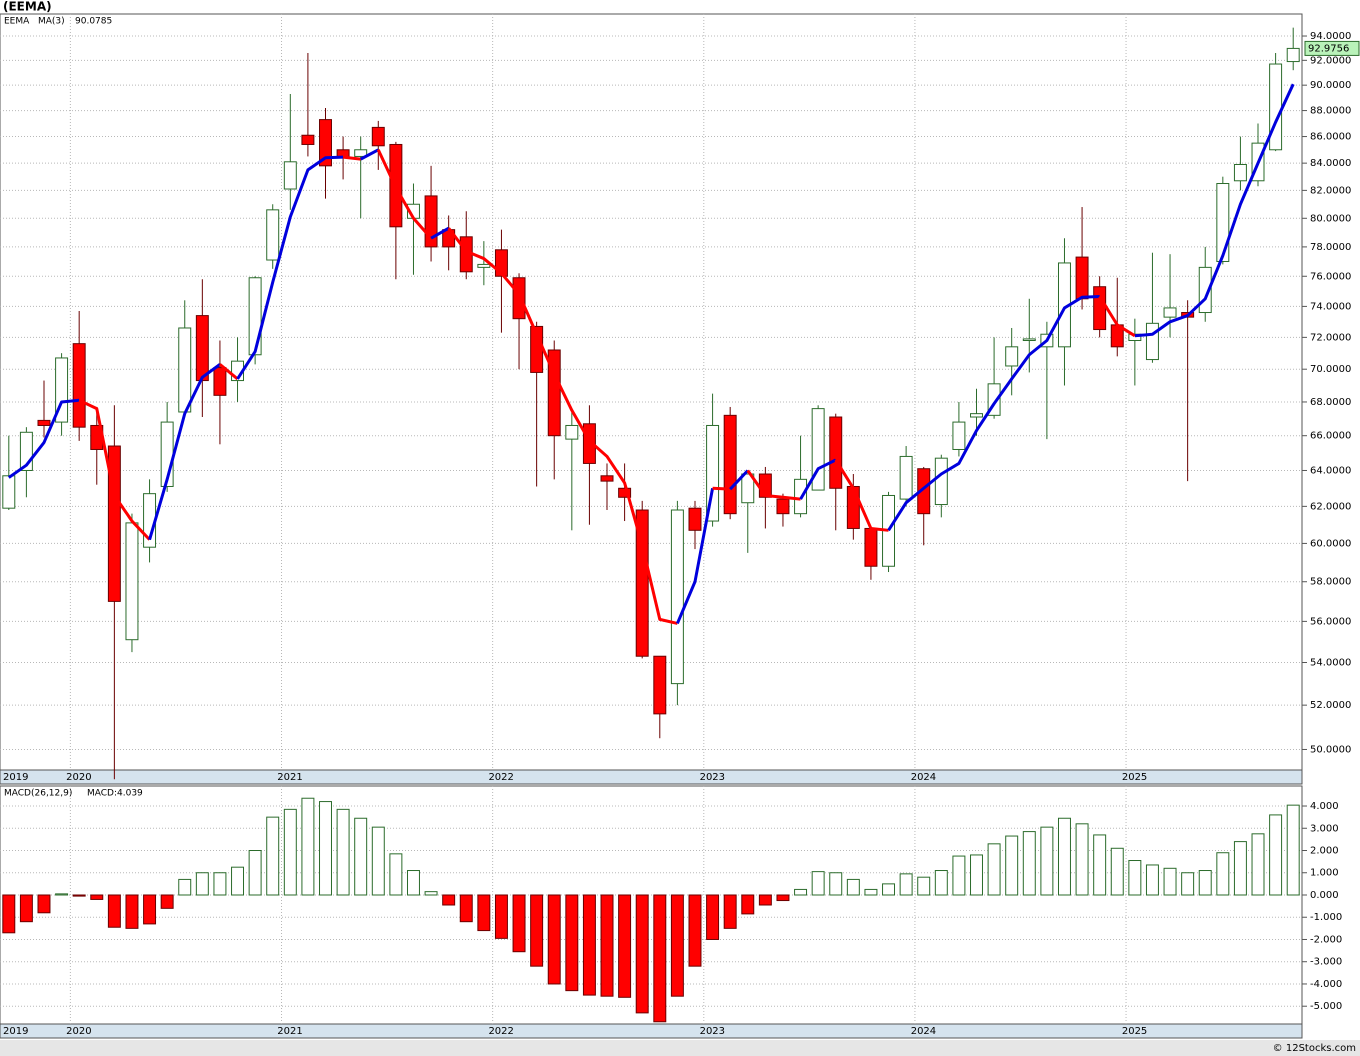 This screenshot has width=1360, height=1056. Describe the element at coordinates (1330, 436) in the screenshot. I see `y-tick-label: 66.0000` at that location.